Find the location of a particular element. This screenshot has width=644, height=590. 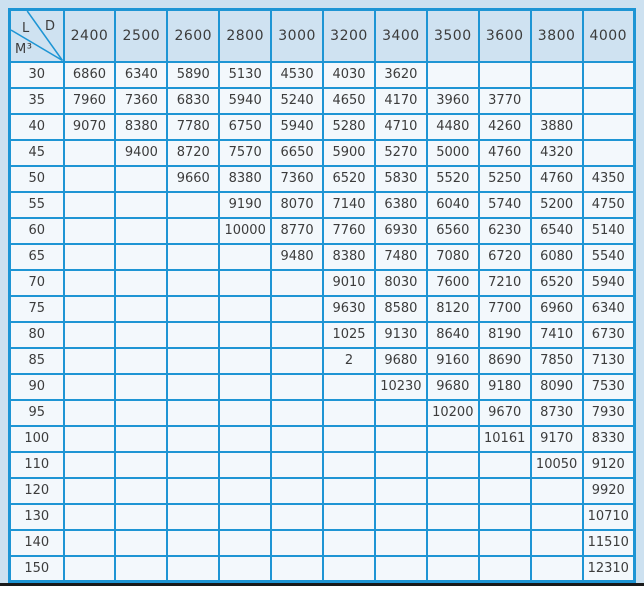

value-cell: 10200 is located at coordinates (452, 412).